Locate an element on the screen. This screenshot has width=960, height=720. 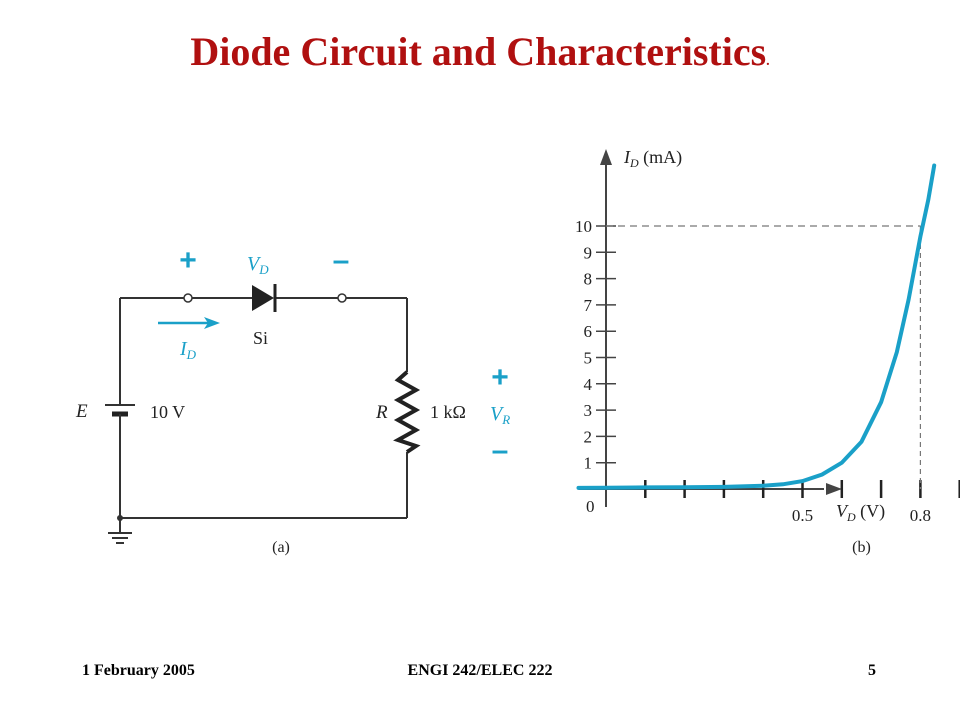
footer-date: 1 February 2005 is located at coordinates (138, 670).